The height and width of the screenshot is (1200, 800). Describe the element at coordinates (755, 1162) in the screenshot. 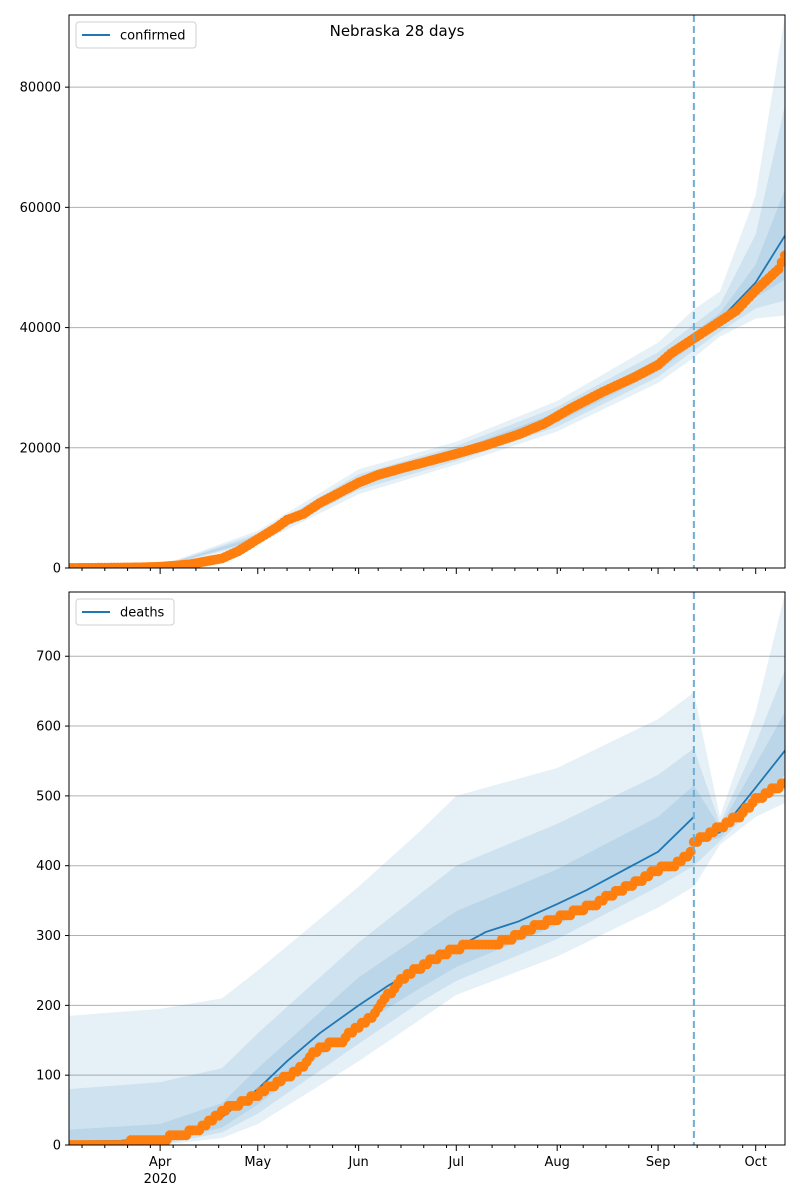

I see `x-tick-label: Oct` at that location.